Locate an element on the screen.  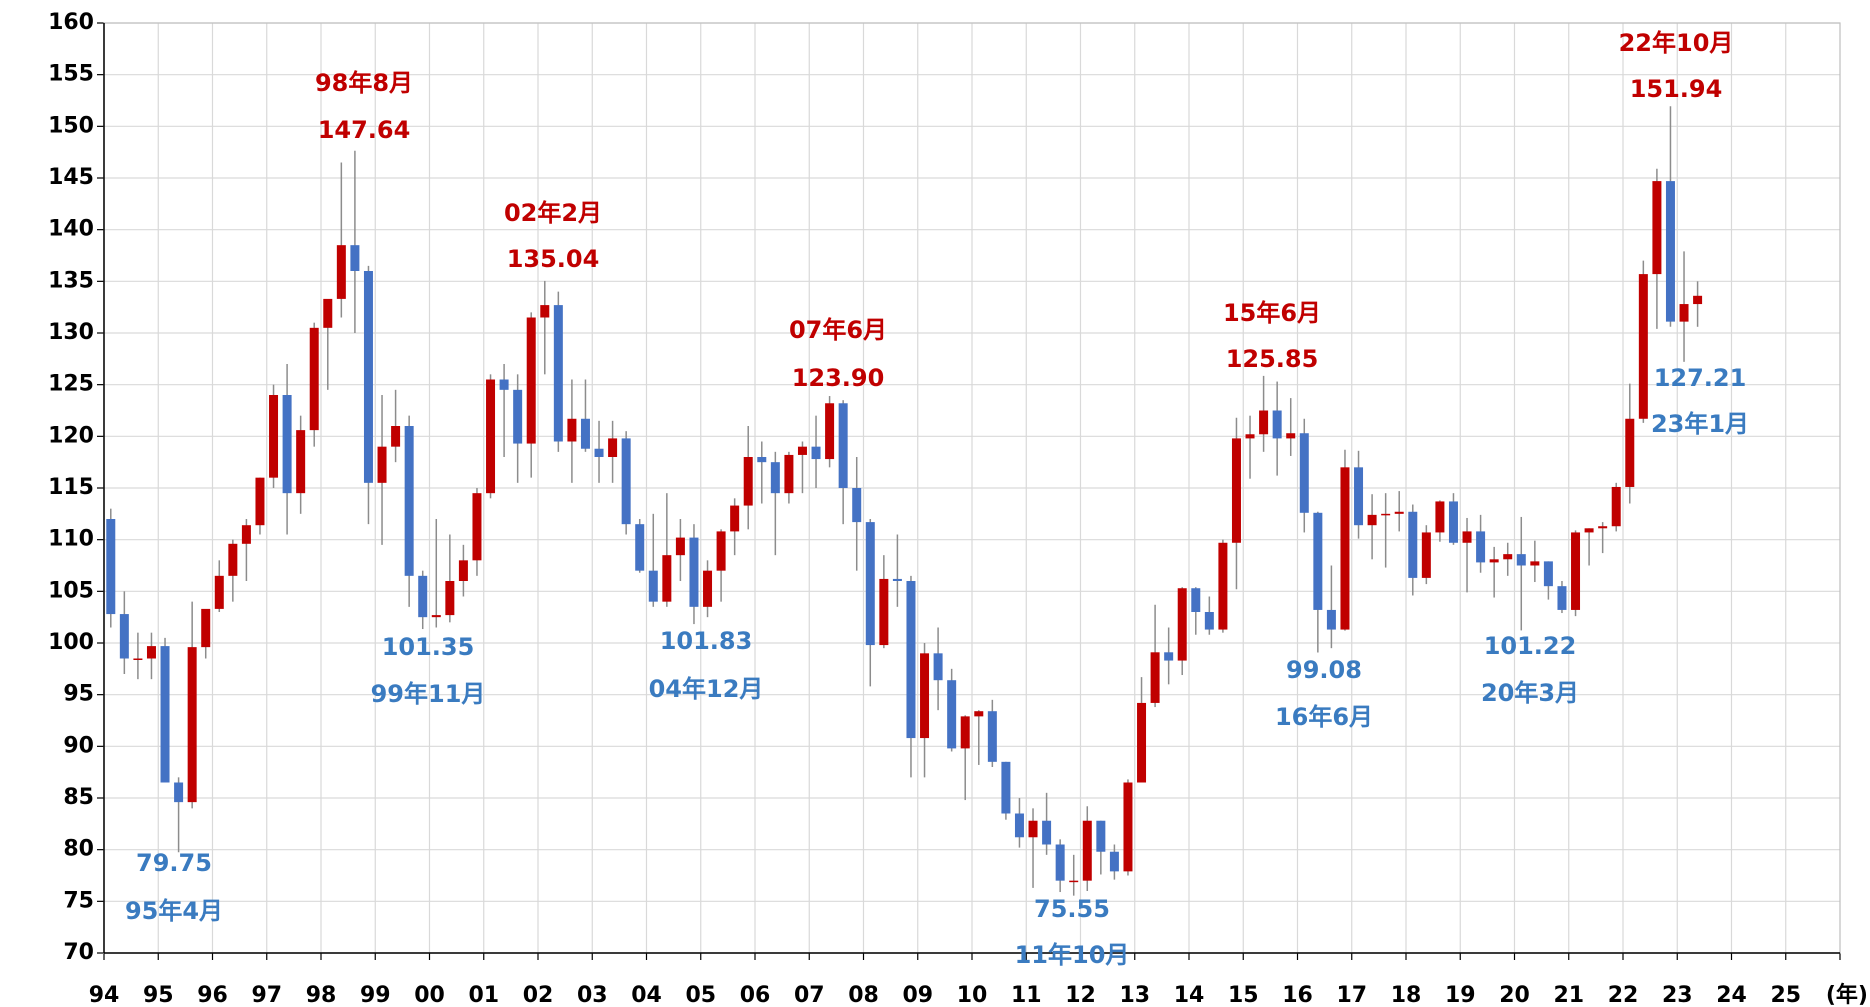
x-tick-label: 09 is located at coordinates (917, 995).